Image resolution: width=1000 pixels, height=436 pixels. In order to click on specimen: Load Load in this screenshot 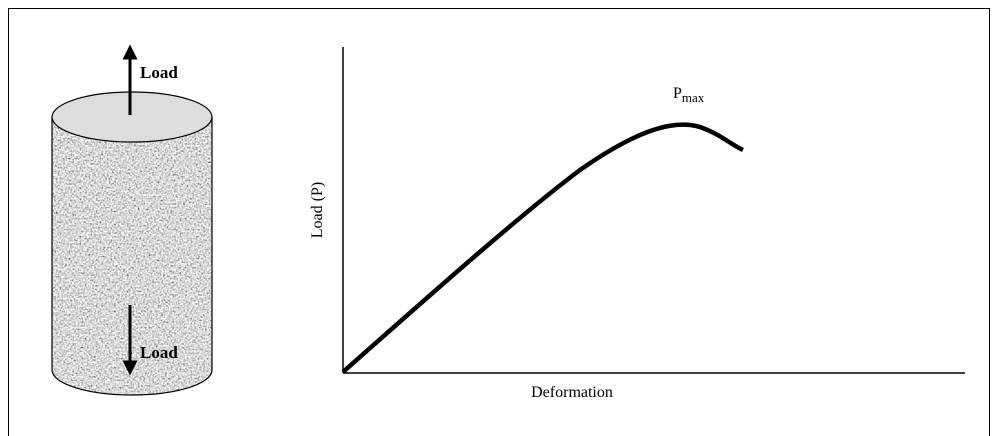, I will do `click(132, 220)`.